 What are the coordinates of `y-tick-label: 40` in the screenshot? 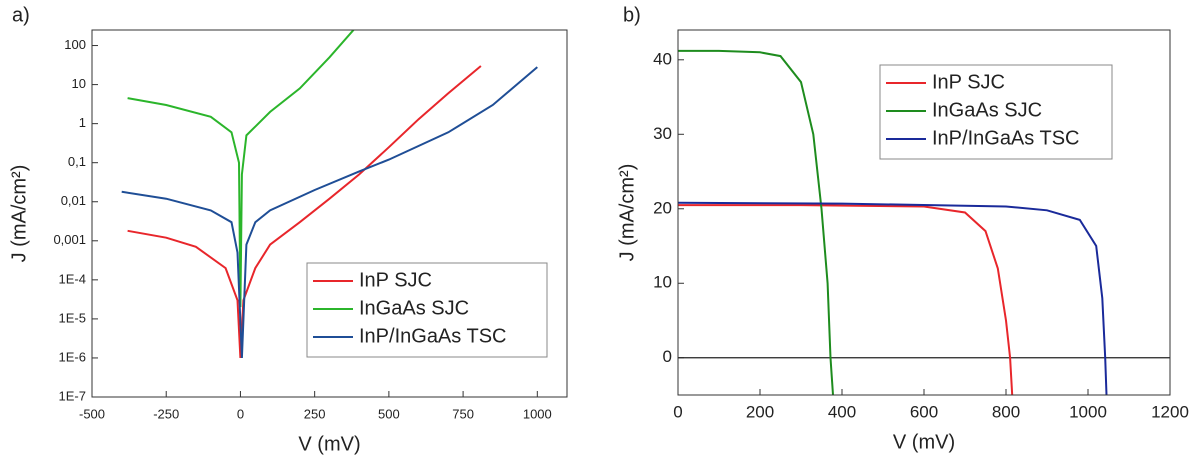 It's located at (662, 58).